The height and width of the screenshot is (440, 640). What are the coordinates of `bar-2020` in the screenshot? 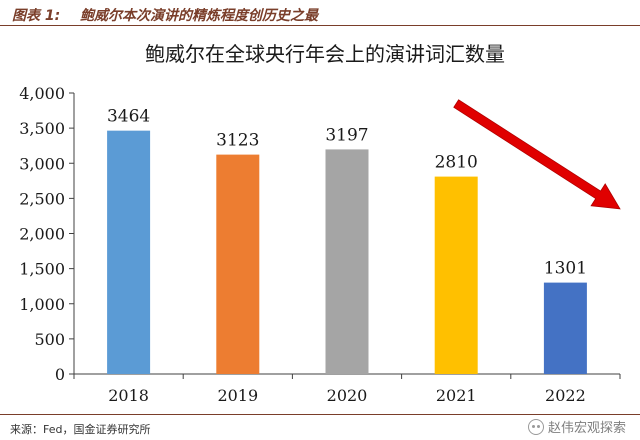 It's located at (347, 261).